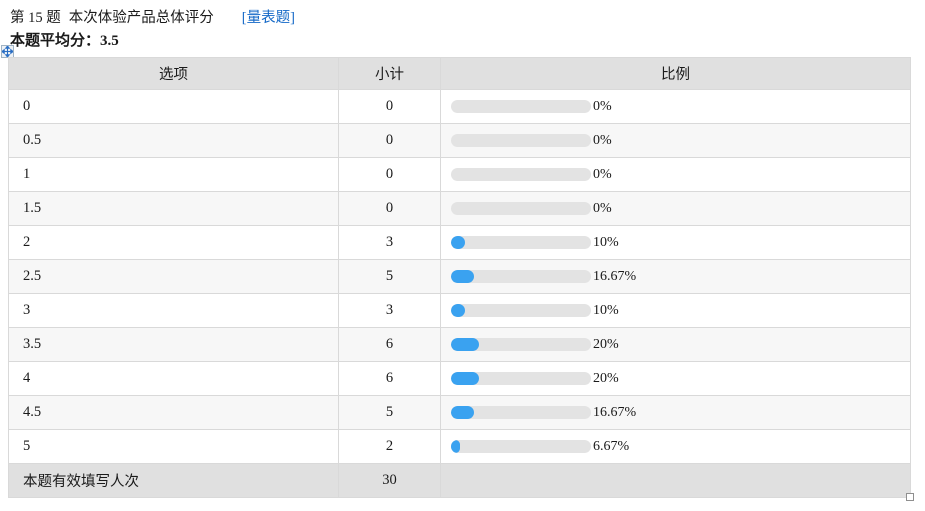  I want to click on move-handle, so click(7, 51).